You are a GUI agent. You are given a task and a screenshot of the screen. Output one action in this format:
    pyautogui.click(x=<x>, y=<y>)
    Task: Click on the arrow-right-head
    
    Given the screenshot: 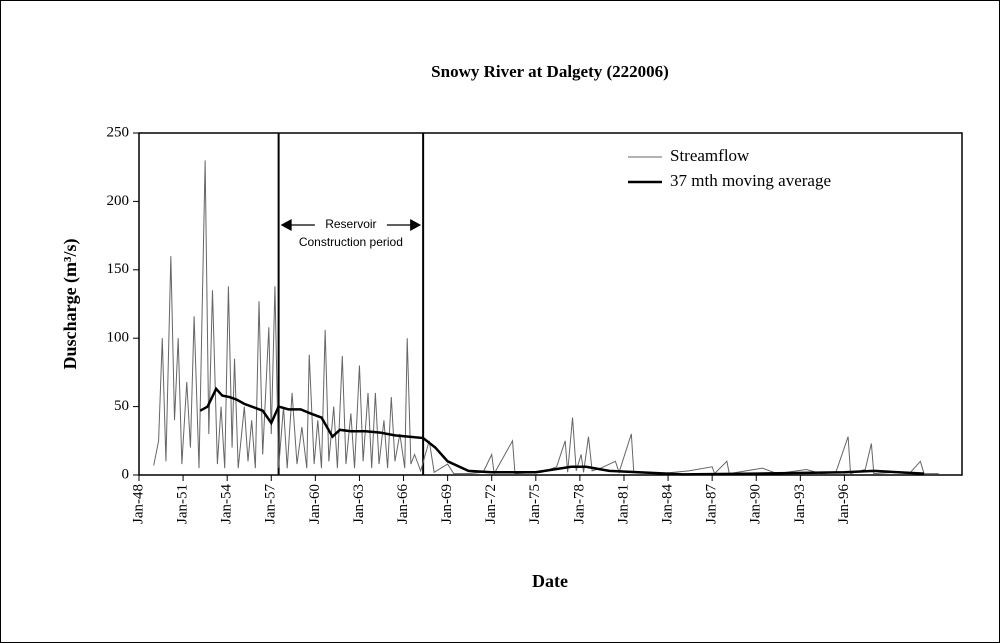 What is the action you would take?
    pyautogui.click(x=416, y=225)
    